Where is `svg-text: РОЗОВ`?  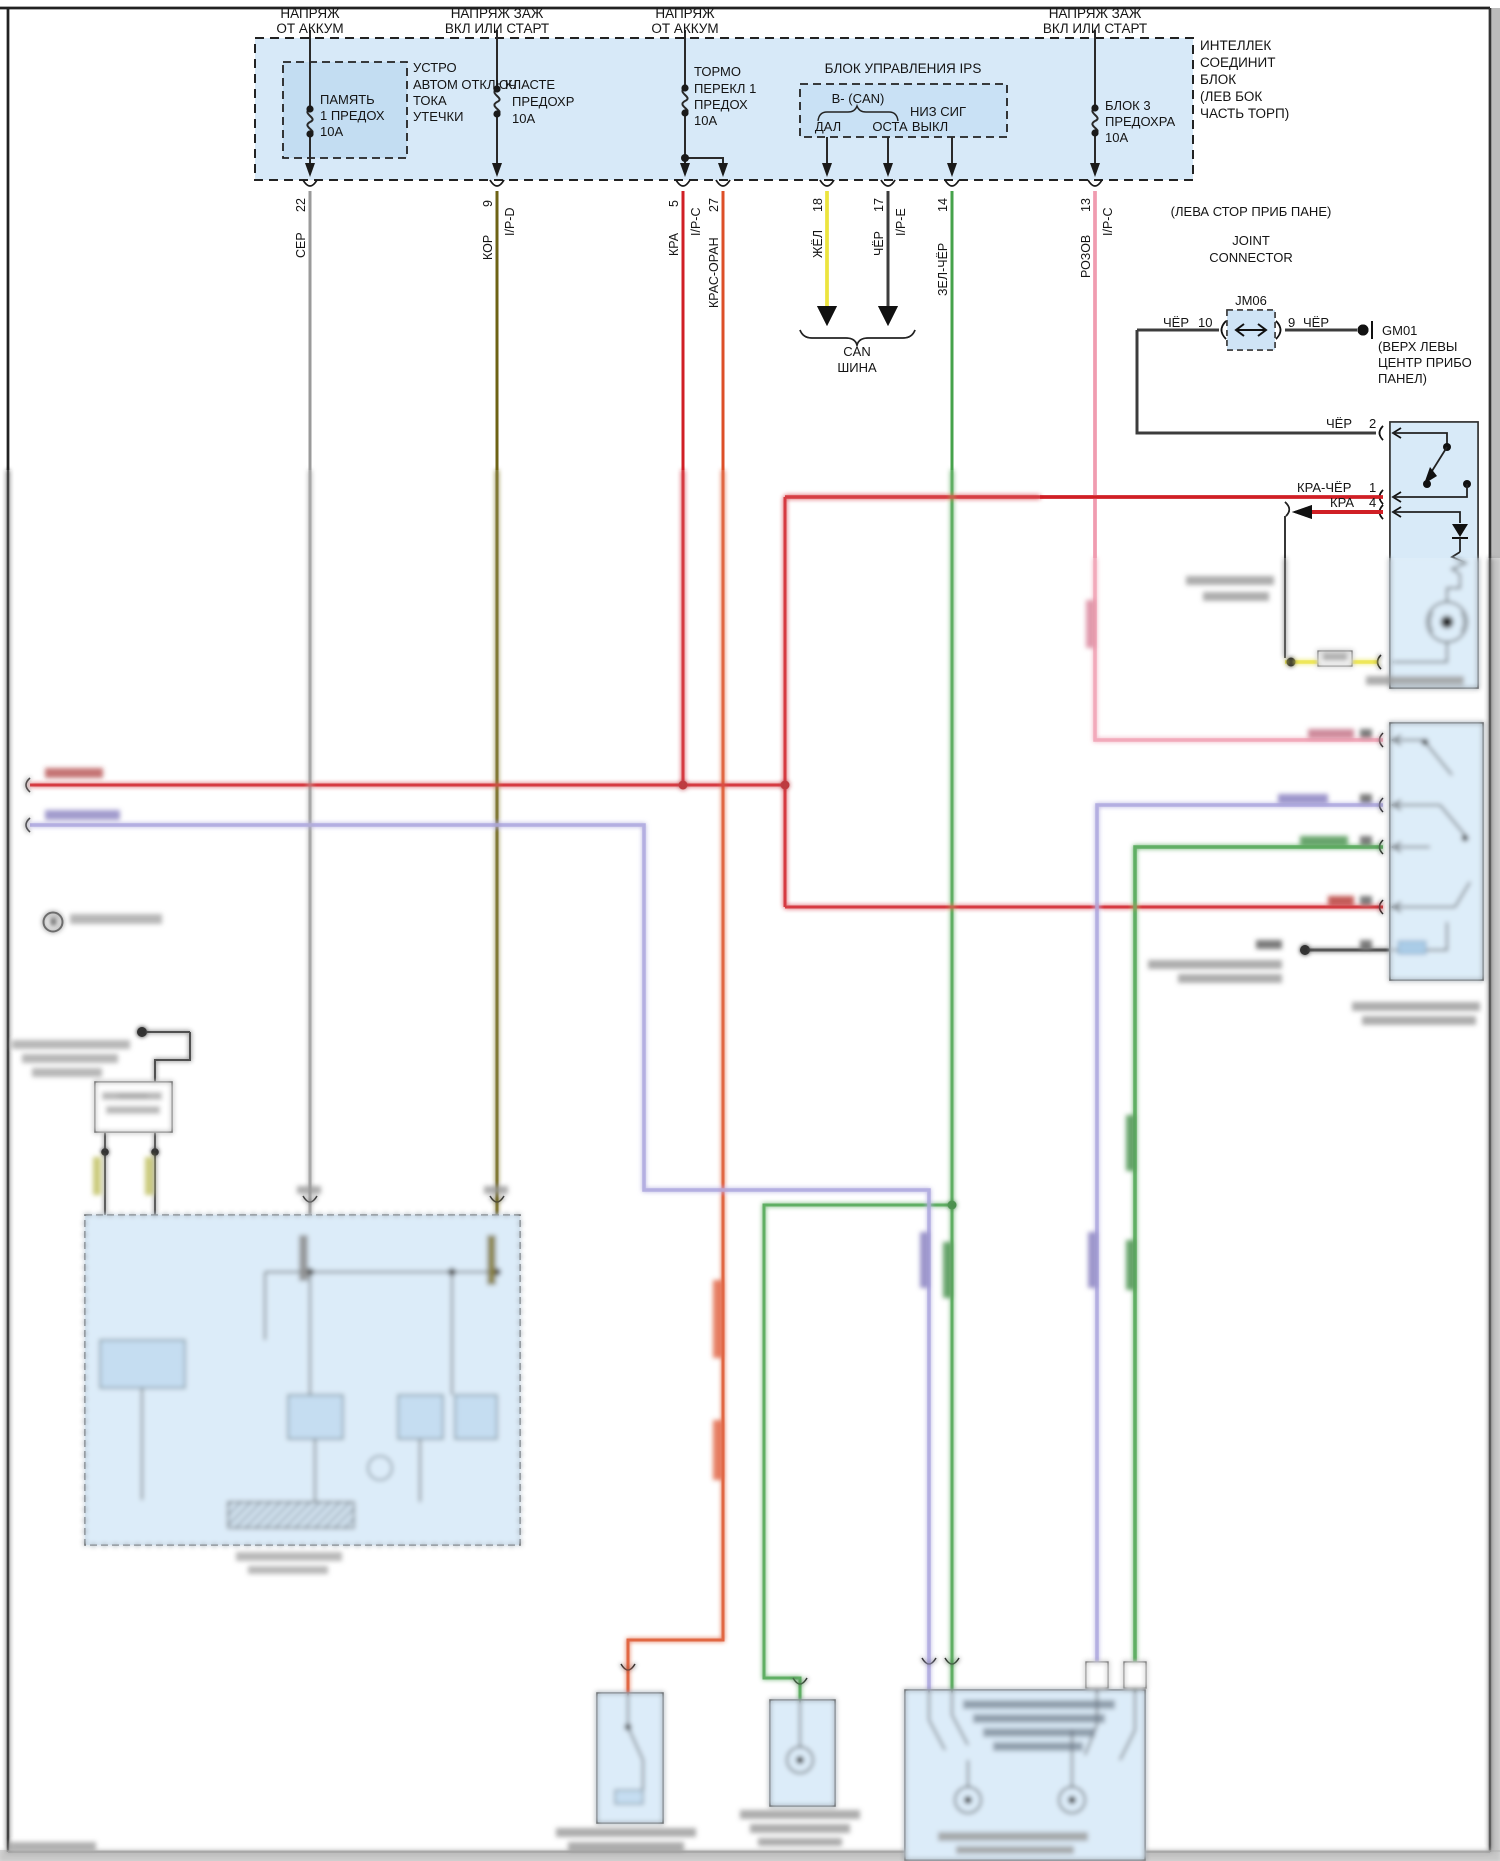 svg-text: РОЗОВ is located at coordinates (1086, 256).